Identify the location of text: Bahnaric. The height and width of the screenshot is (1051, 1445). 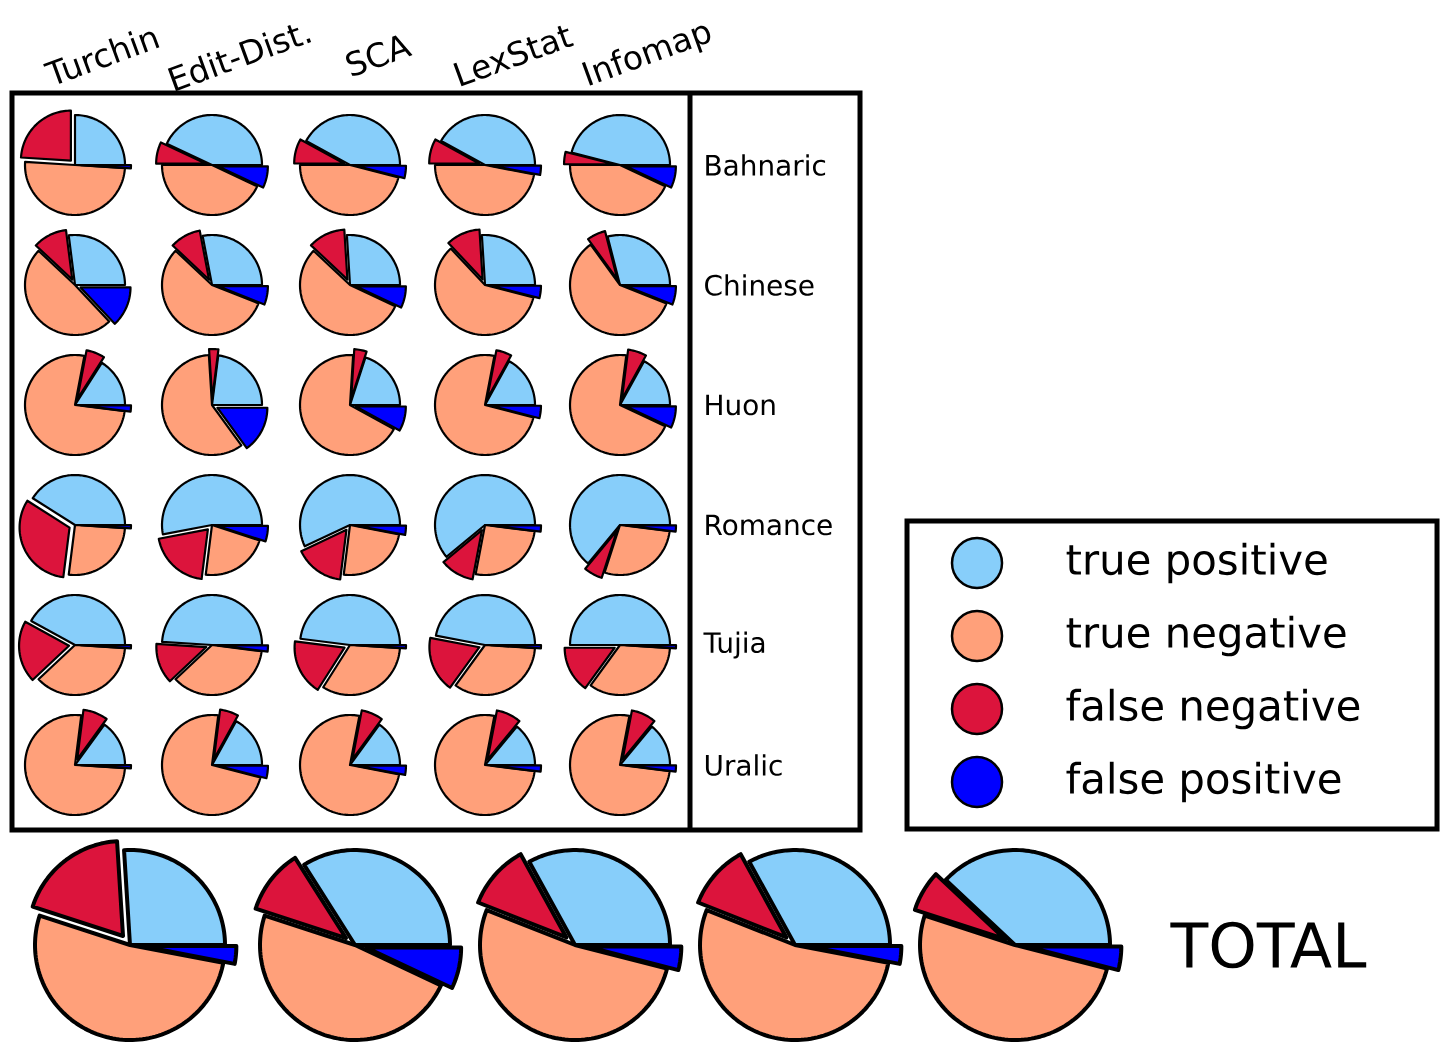
(766, 165).